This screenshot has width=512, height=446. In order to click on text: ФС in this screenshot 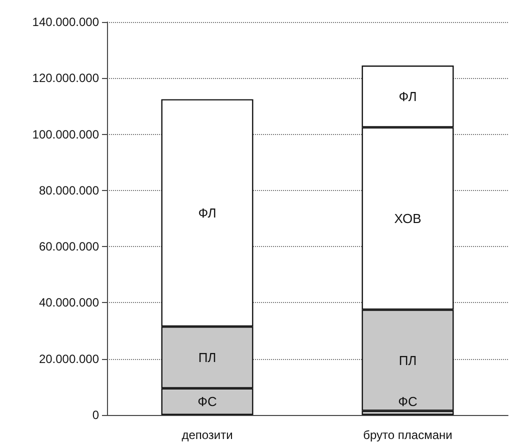, I will do `click(207, 402)`.